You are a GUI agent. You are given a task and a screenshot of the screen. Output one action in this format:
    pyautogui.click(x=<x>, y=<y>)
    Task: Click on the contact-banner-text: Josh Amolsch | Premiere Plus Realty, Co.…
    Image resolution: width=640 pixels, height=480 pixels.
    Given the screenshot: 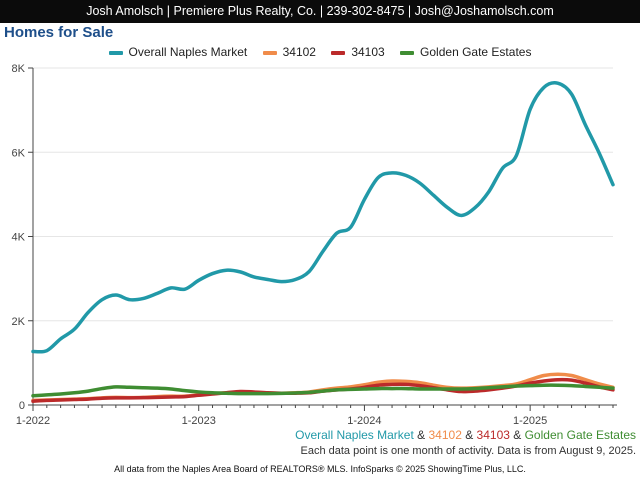 What is the action you would take?
    pyautogui.click(x=320, y=11)
    